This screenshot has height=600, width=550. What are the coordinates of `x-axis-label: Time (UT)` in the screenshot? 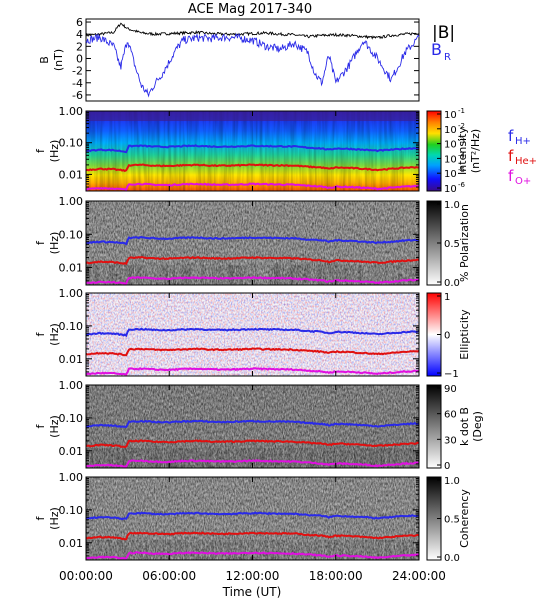 It's located at (252, 592).